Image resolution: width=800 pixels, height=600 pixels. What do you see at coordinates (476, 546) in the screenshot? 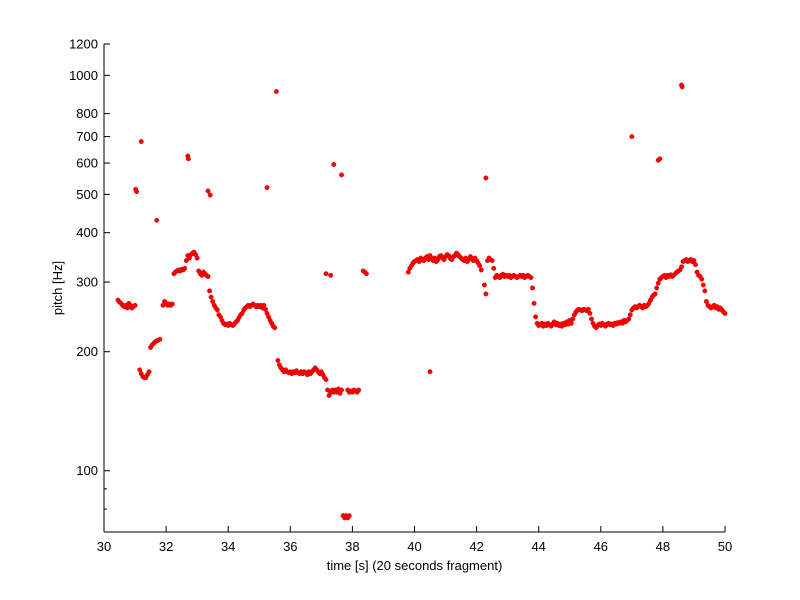
I see `x-tick-label: 42` at bounding box center [476, 546].